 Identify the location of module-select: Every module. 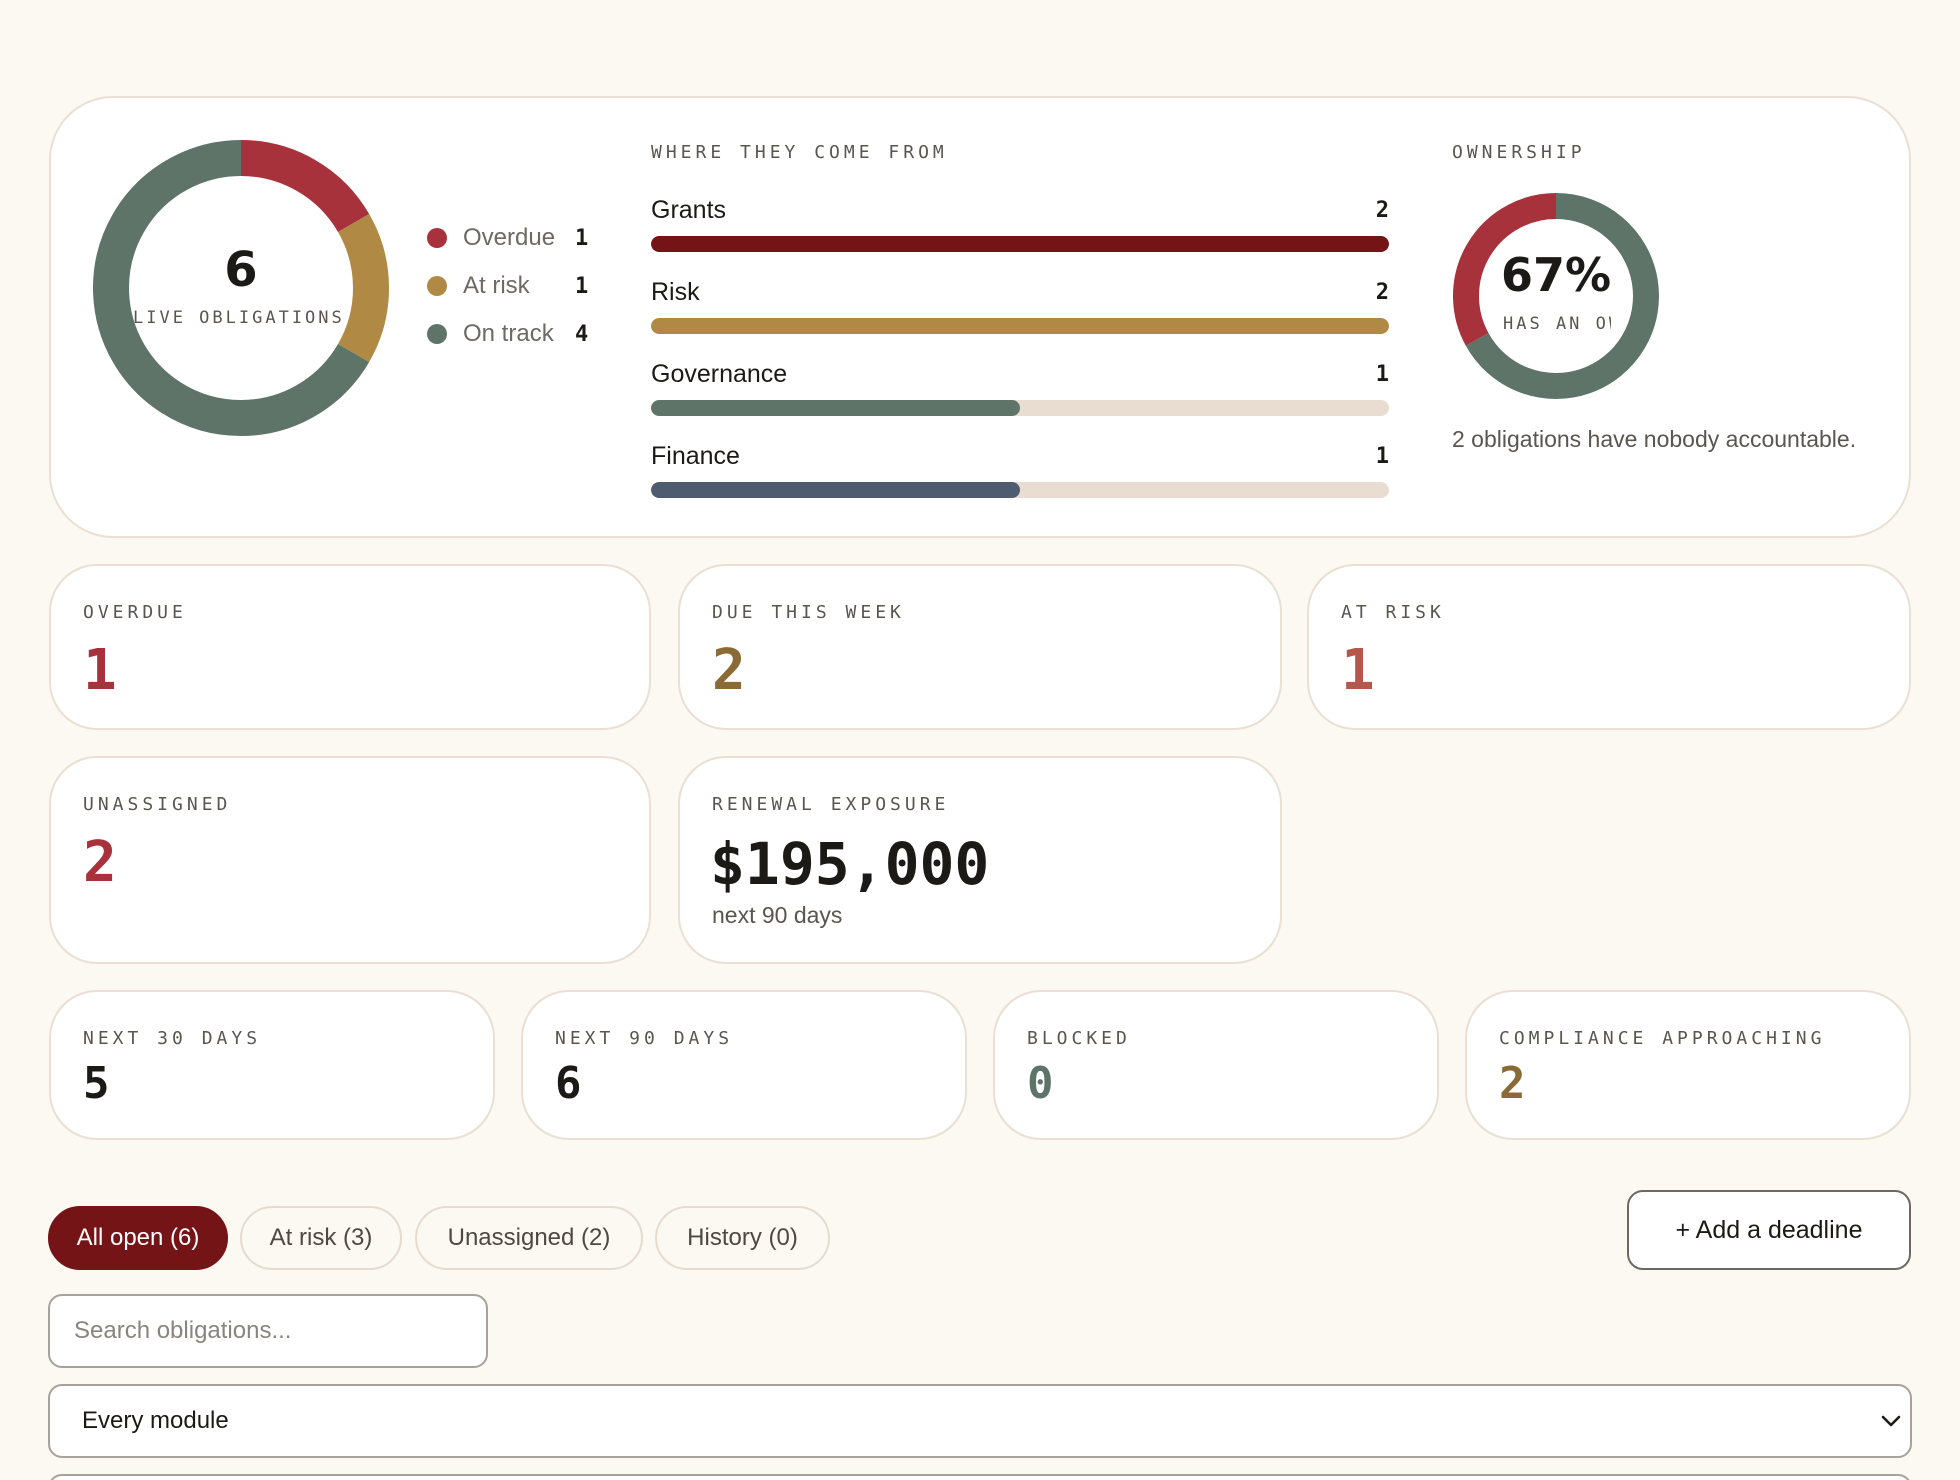
(980, 1421).